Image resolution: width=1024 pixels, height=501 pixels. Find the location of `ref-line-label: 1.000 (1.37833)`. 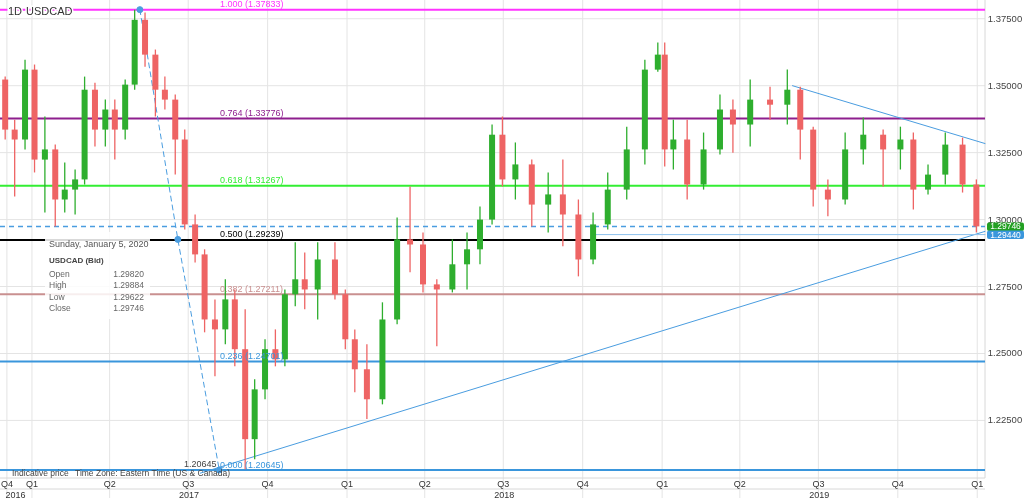

ref-line-label: 1.000 (1.37833) is located at coordinates (252, 5).